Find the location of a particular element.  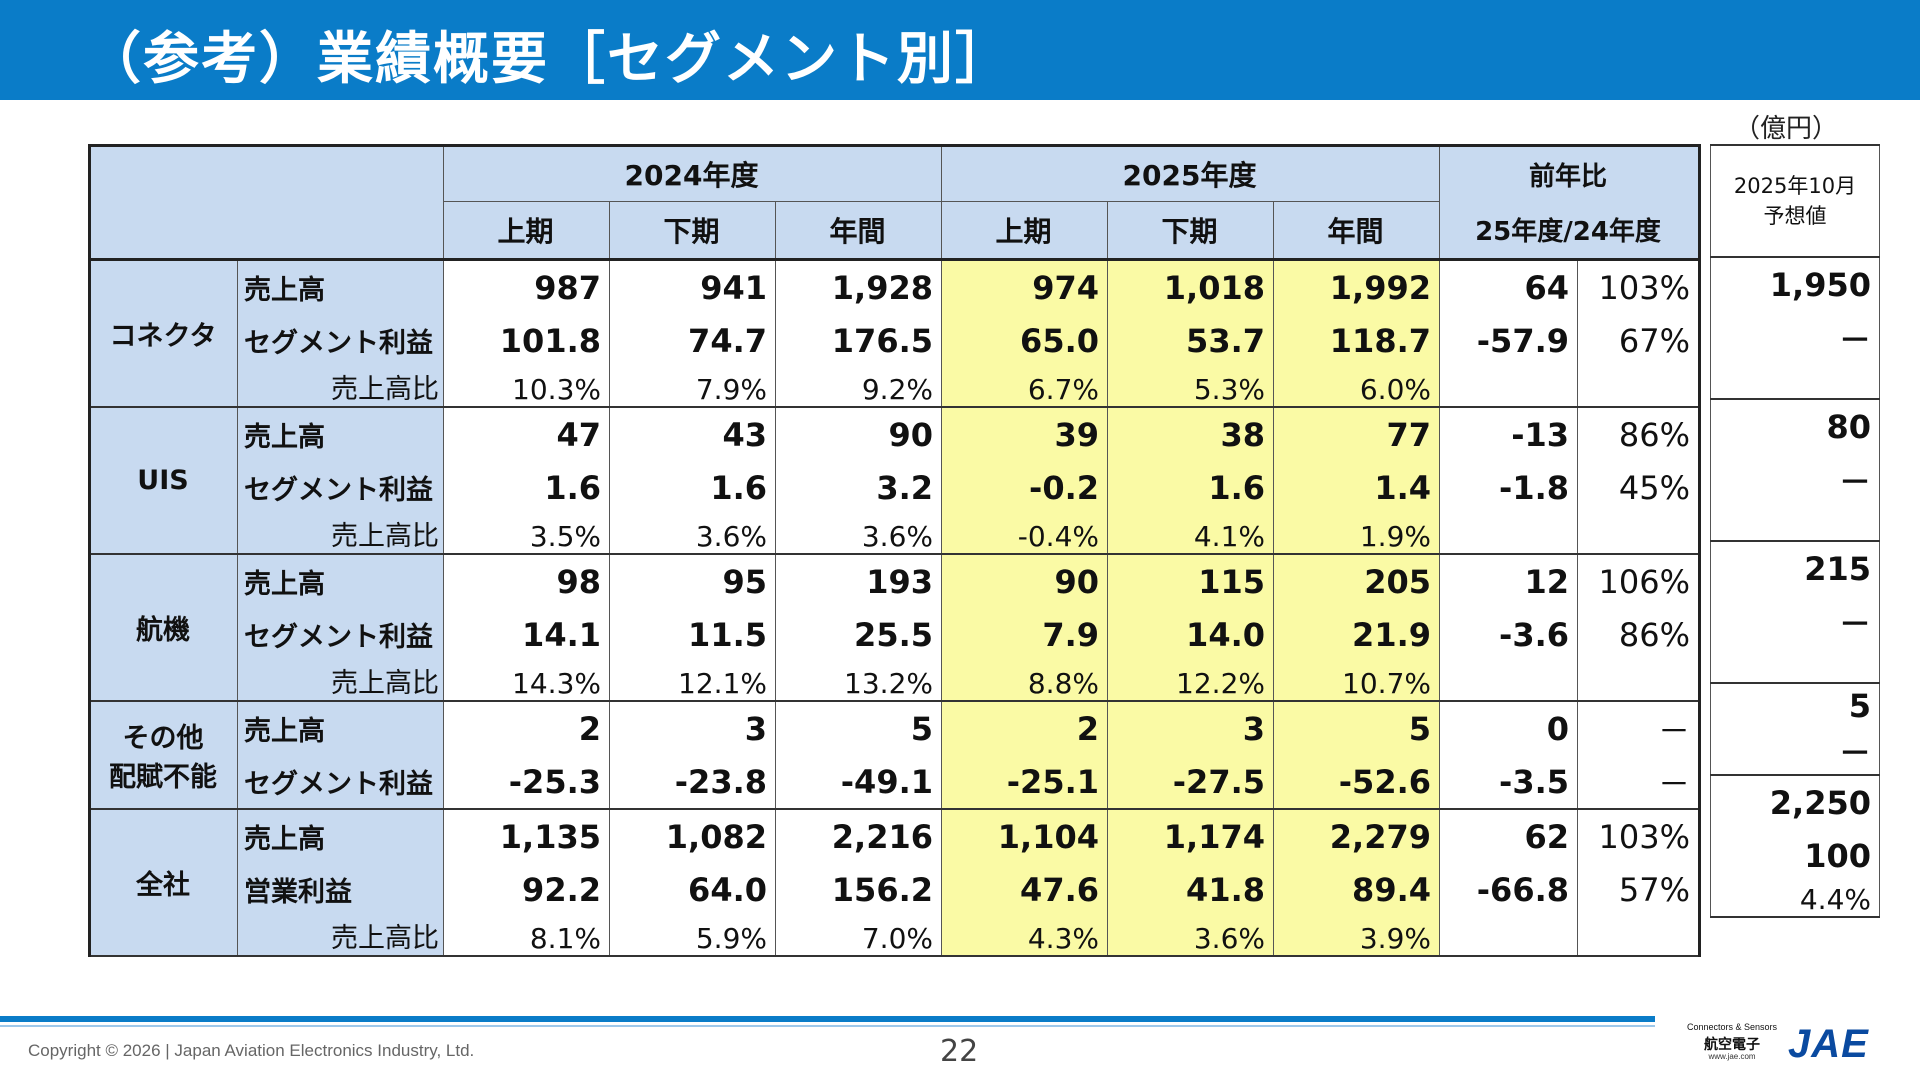

value-cell: 8.1% is located at coordinates (526, 936).